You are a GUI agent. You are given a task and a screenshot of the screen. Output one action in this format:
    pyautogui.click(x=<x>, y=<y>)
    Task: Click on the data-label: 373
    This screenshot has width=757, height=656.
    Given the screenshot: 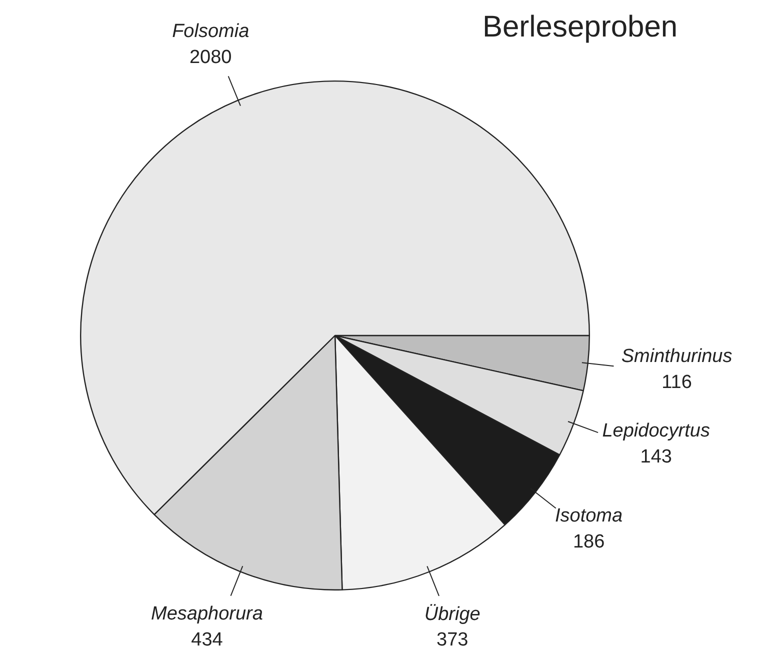 What is the action you would take?
    pyautogui.click(x=452, y=640)
    